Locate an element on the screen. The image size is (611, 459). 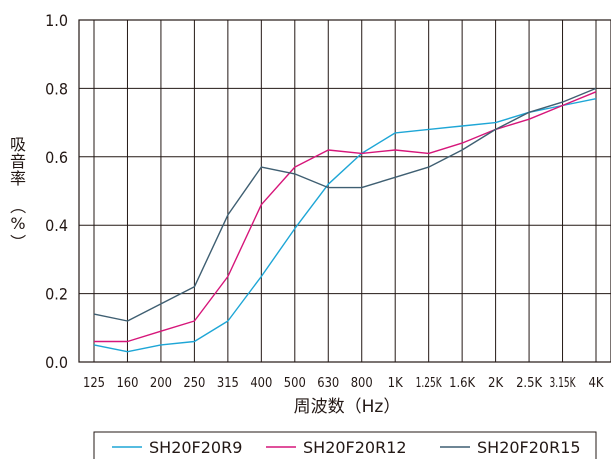
y-axis-label-char: （ is located at coordinates (17, 206).